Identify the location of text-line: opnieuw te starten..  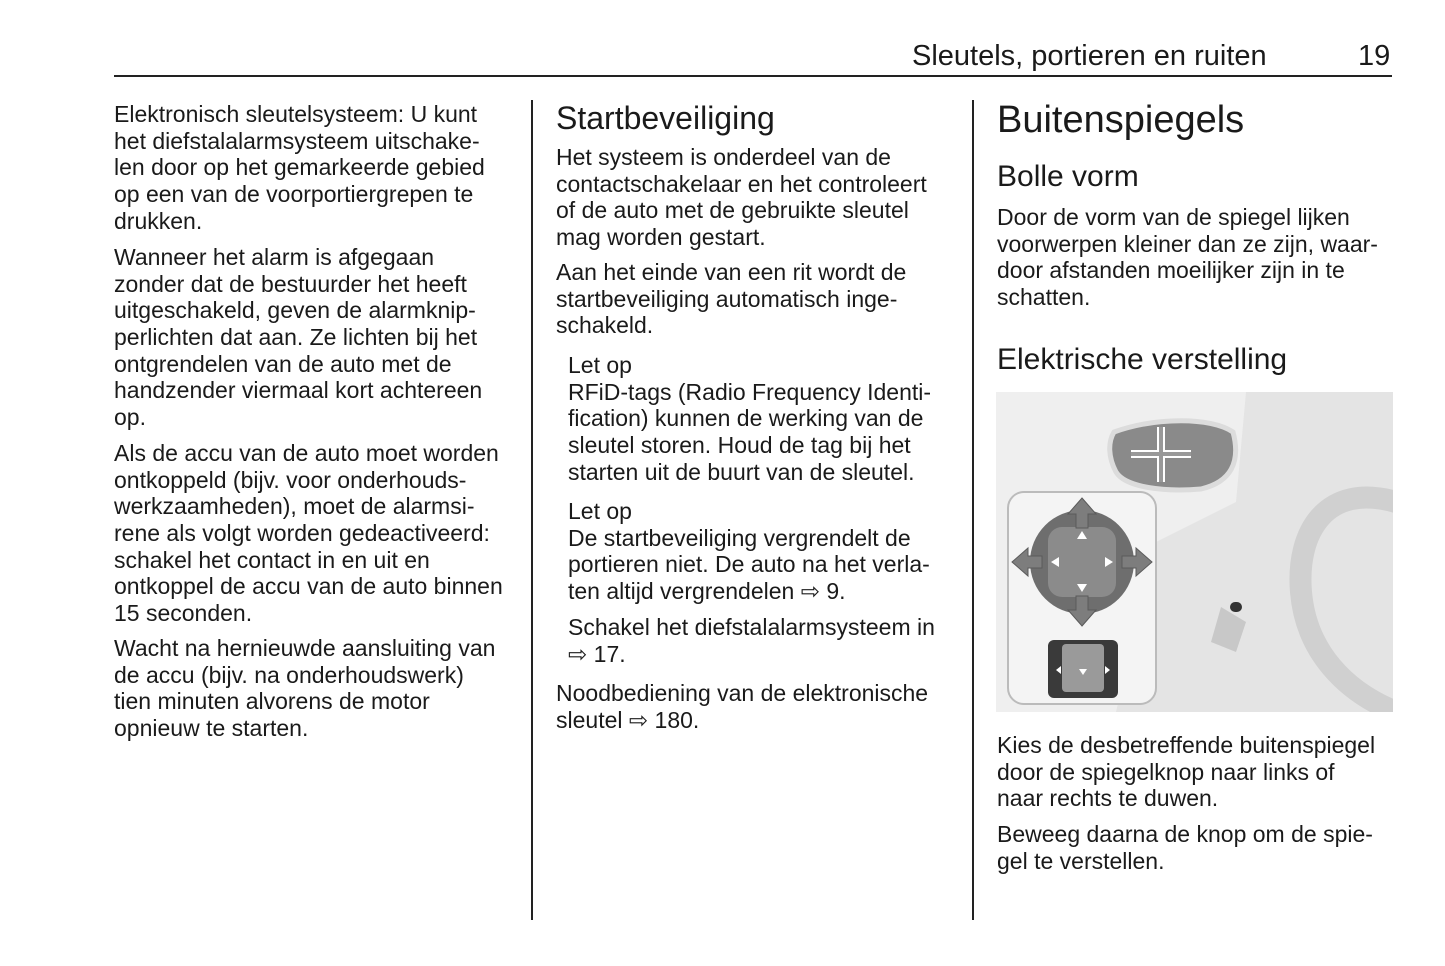
(211, 728).